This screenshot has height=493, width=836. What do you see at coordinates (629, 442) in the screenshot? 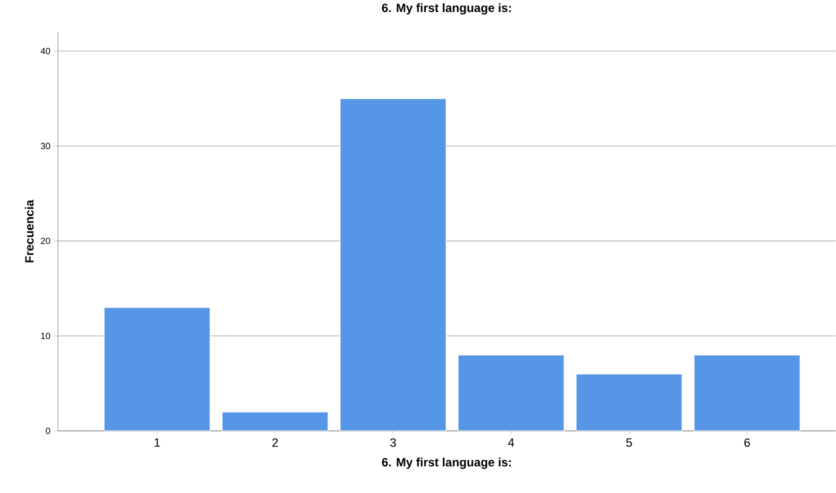
I see `x-tick-label: 5` at bounding box center [629, 442].